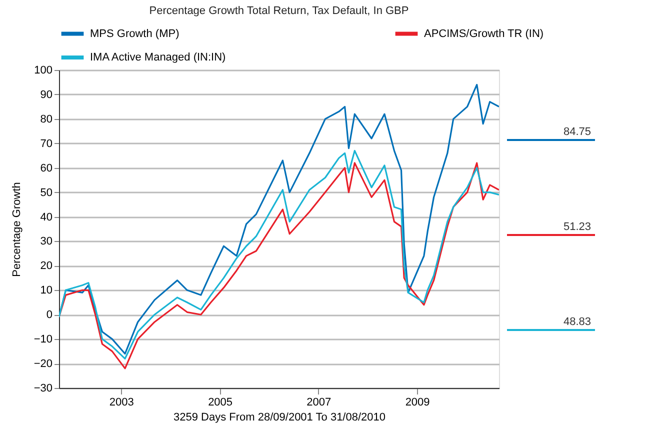  Describe the element at coordinates (577, 322) in the screenshot. I see `text: 48.83` at that location.